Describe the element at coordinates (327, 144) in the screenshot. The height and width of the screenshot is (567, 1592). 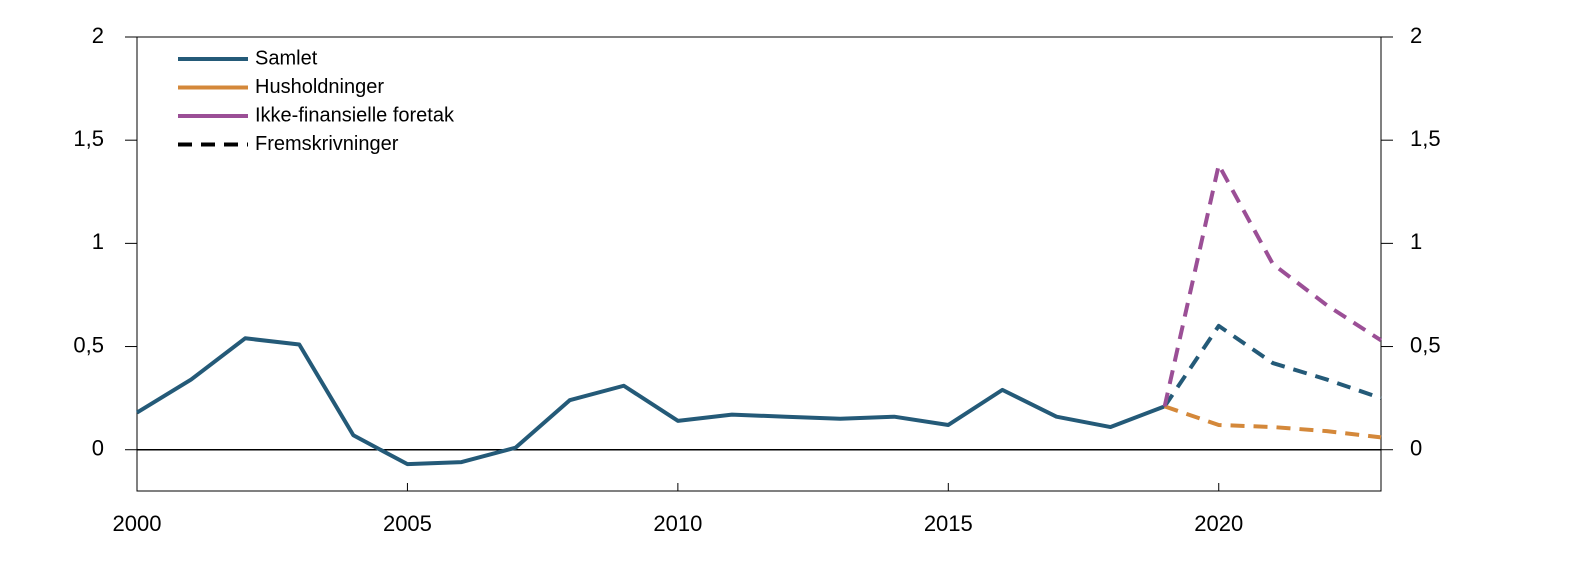
I see `legend-label: Fremskrivninger` at that location.